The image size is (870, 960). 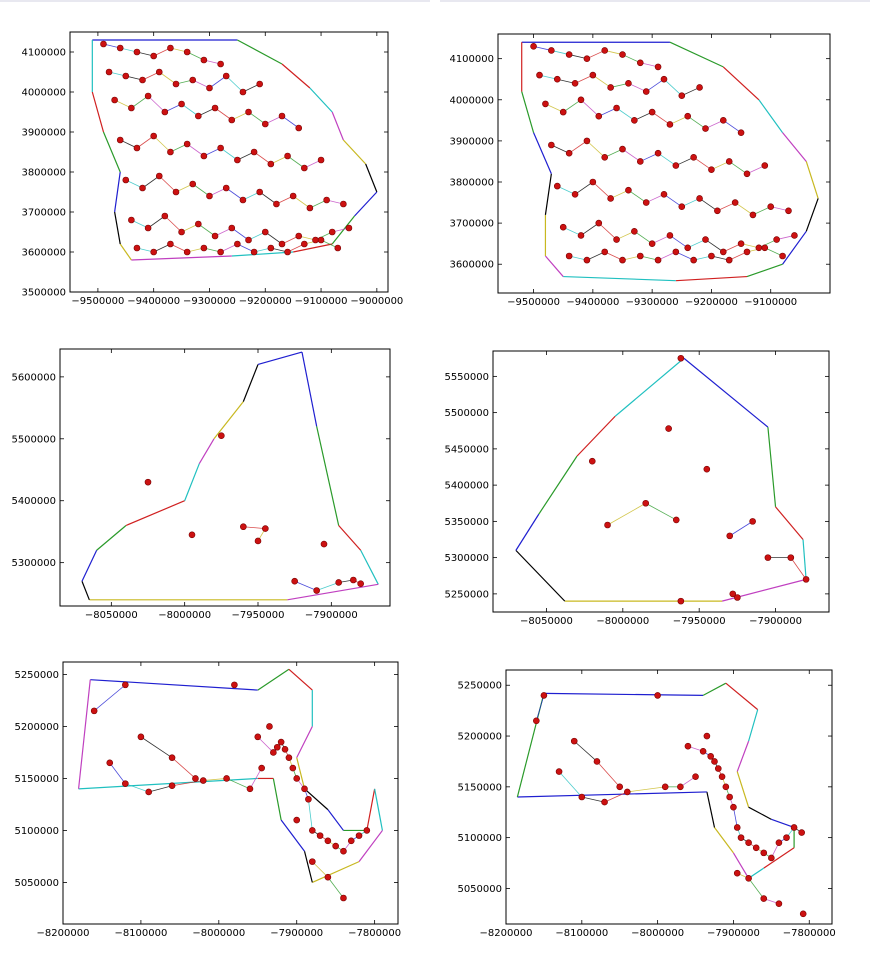 I want to click on y-tick-label: 5550000, so click(x=466, y=377).